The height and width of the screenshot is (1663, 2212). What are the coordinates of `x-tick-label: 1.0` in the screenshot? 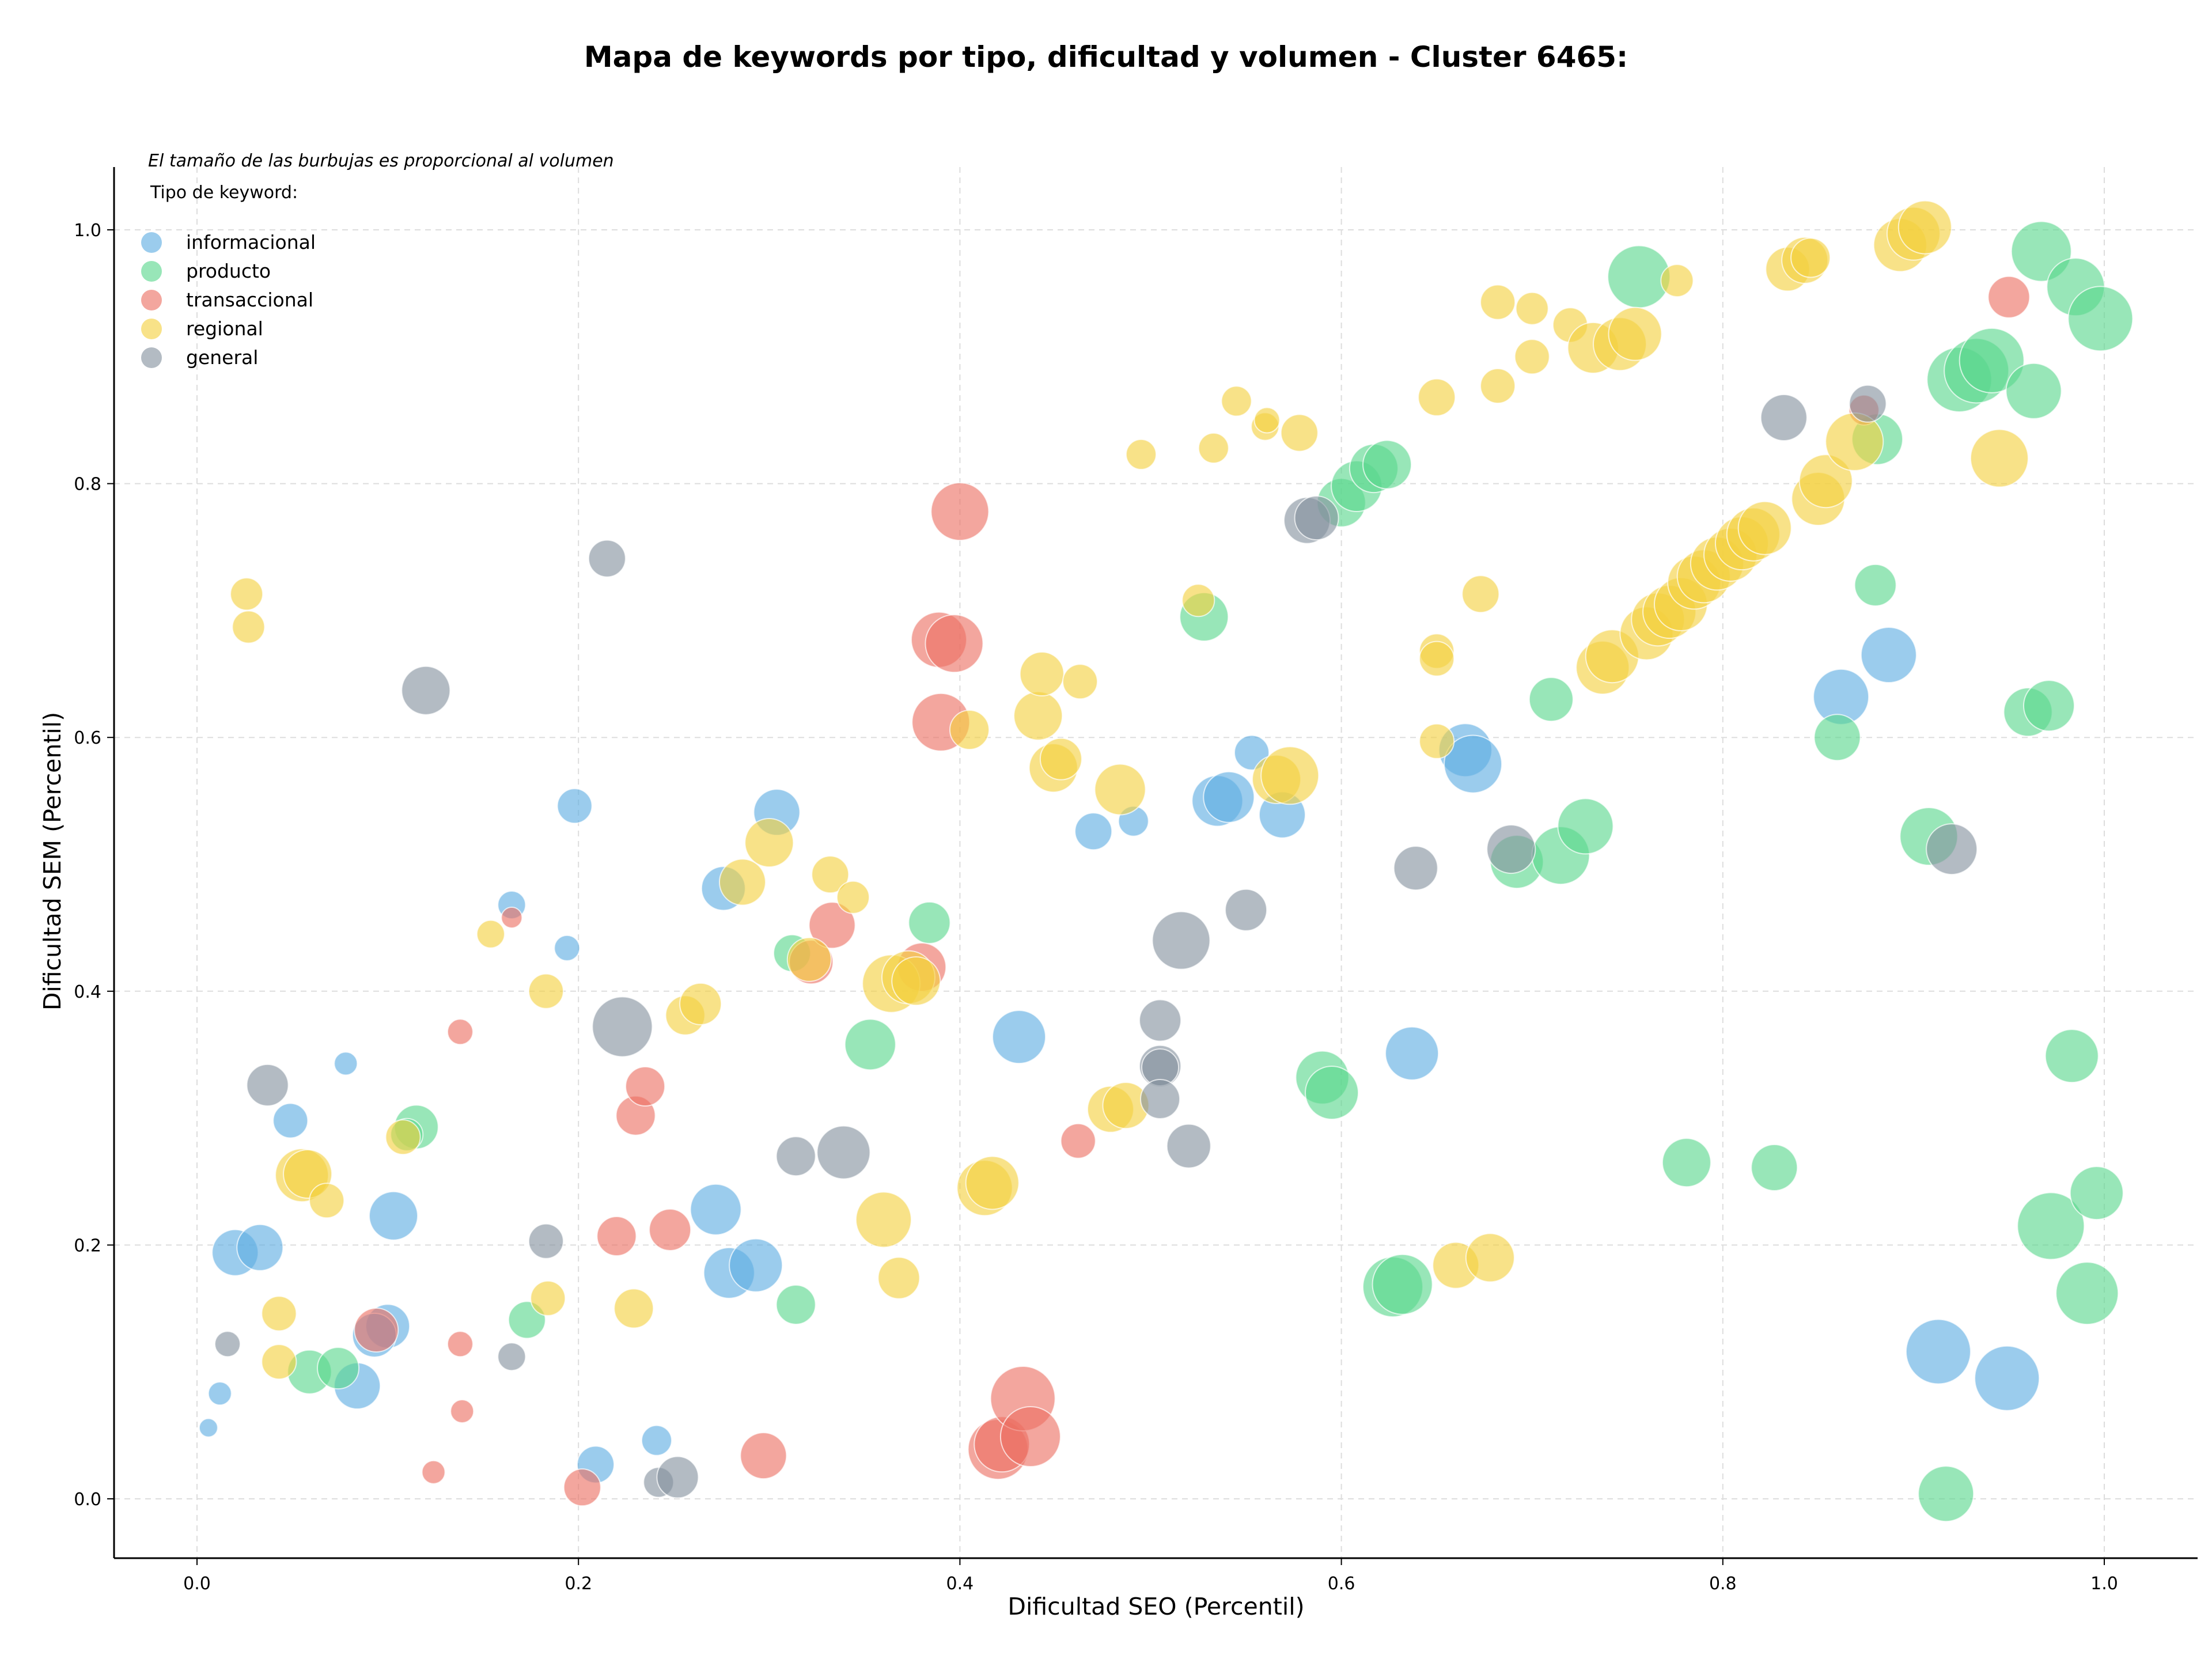 It's located at (2104, 1584).